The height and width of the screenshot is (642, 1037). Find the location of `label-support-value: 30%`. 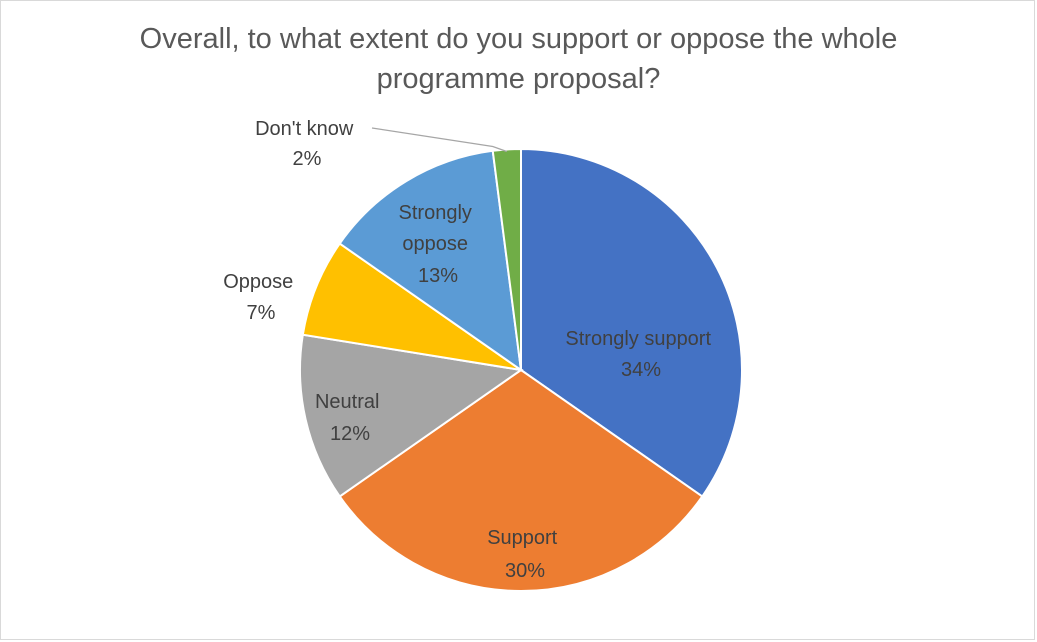

label-support-value: 30% is located at coordinates (525, 571).